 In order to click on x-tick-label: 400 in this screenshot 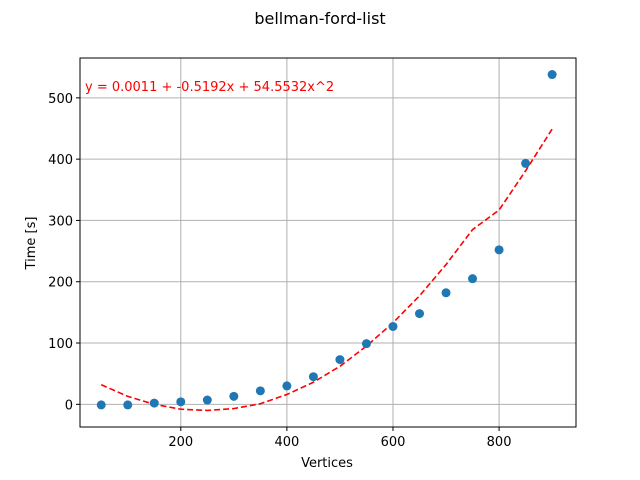, I will do `click(286, 442)`.